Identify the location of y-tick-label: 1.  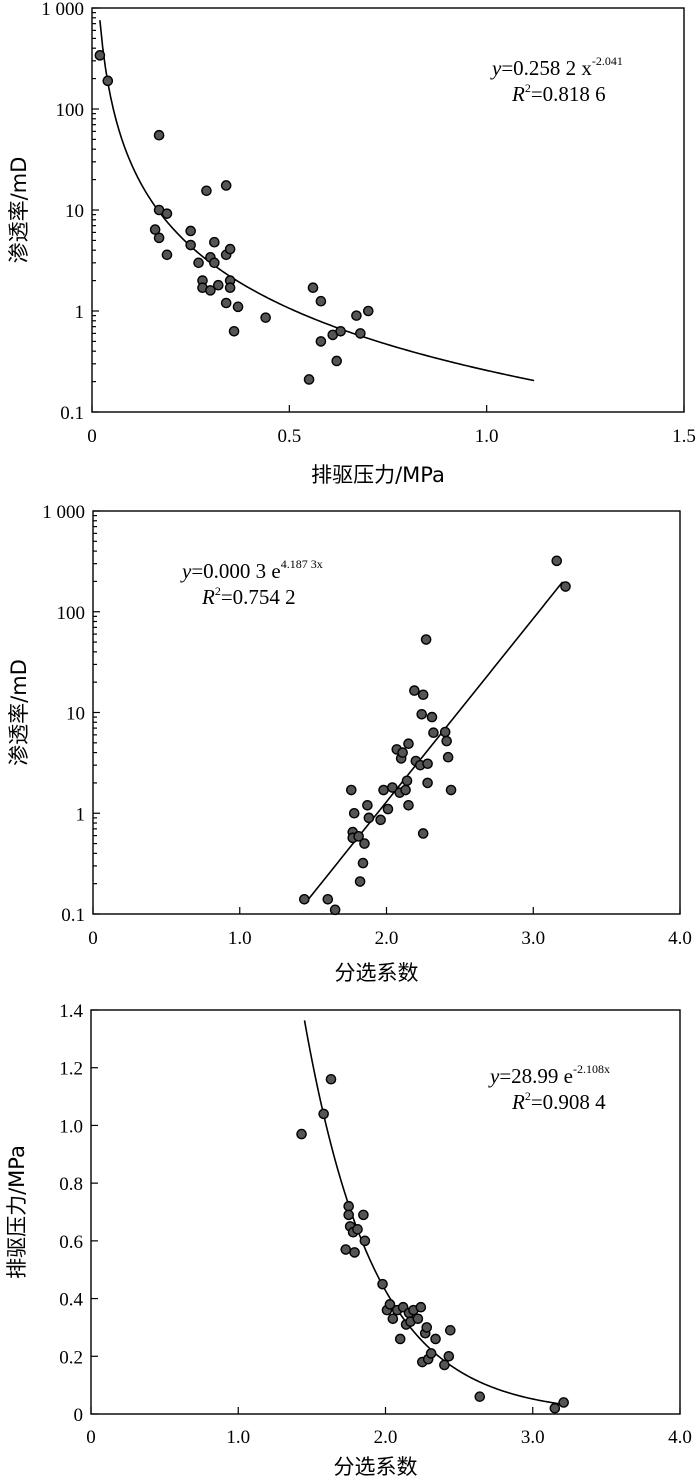
(80, 312).